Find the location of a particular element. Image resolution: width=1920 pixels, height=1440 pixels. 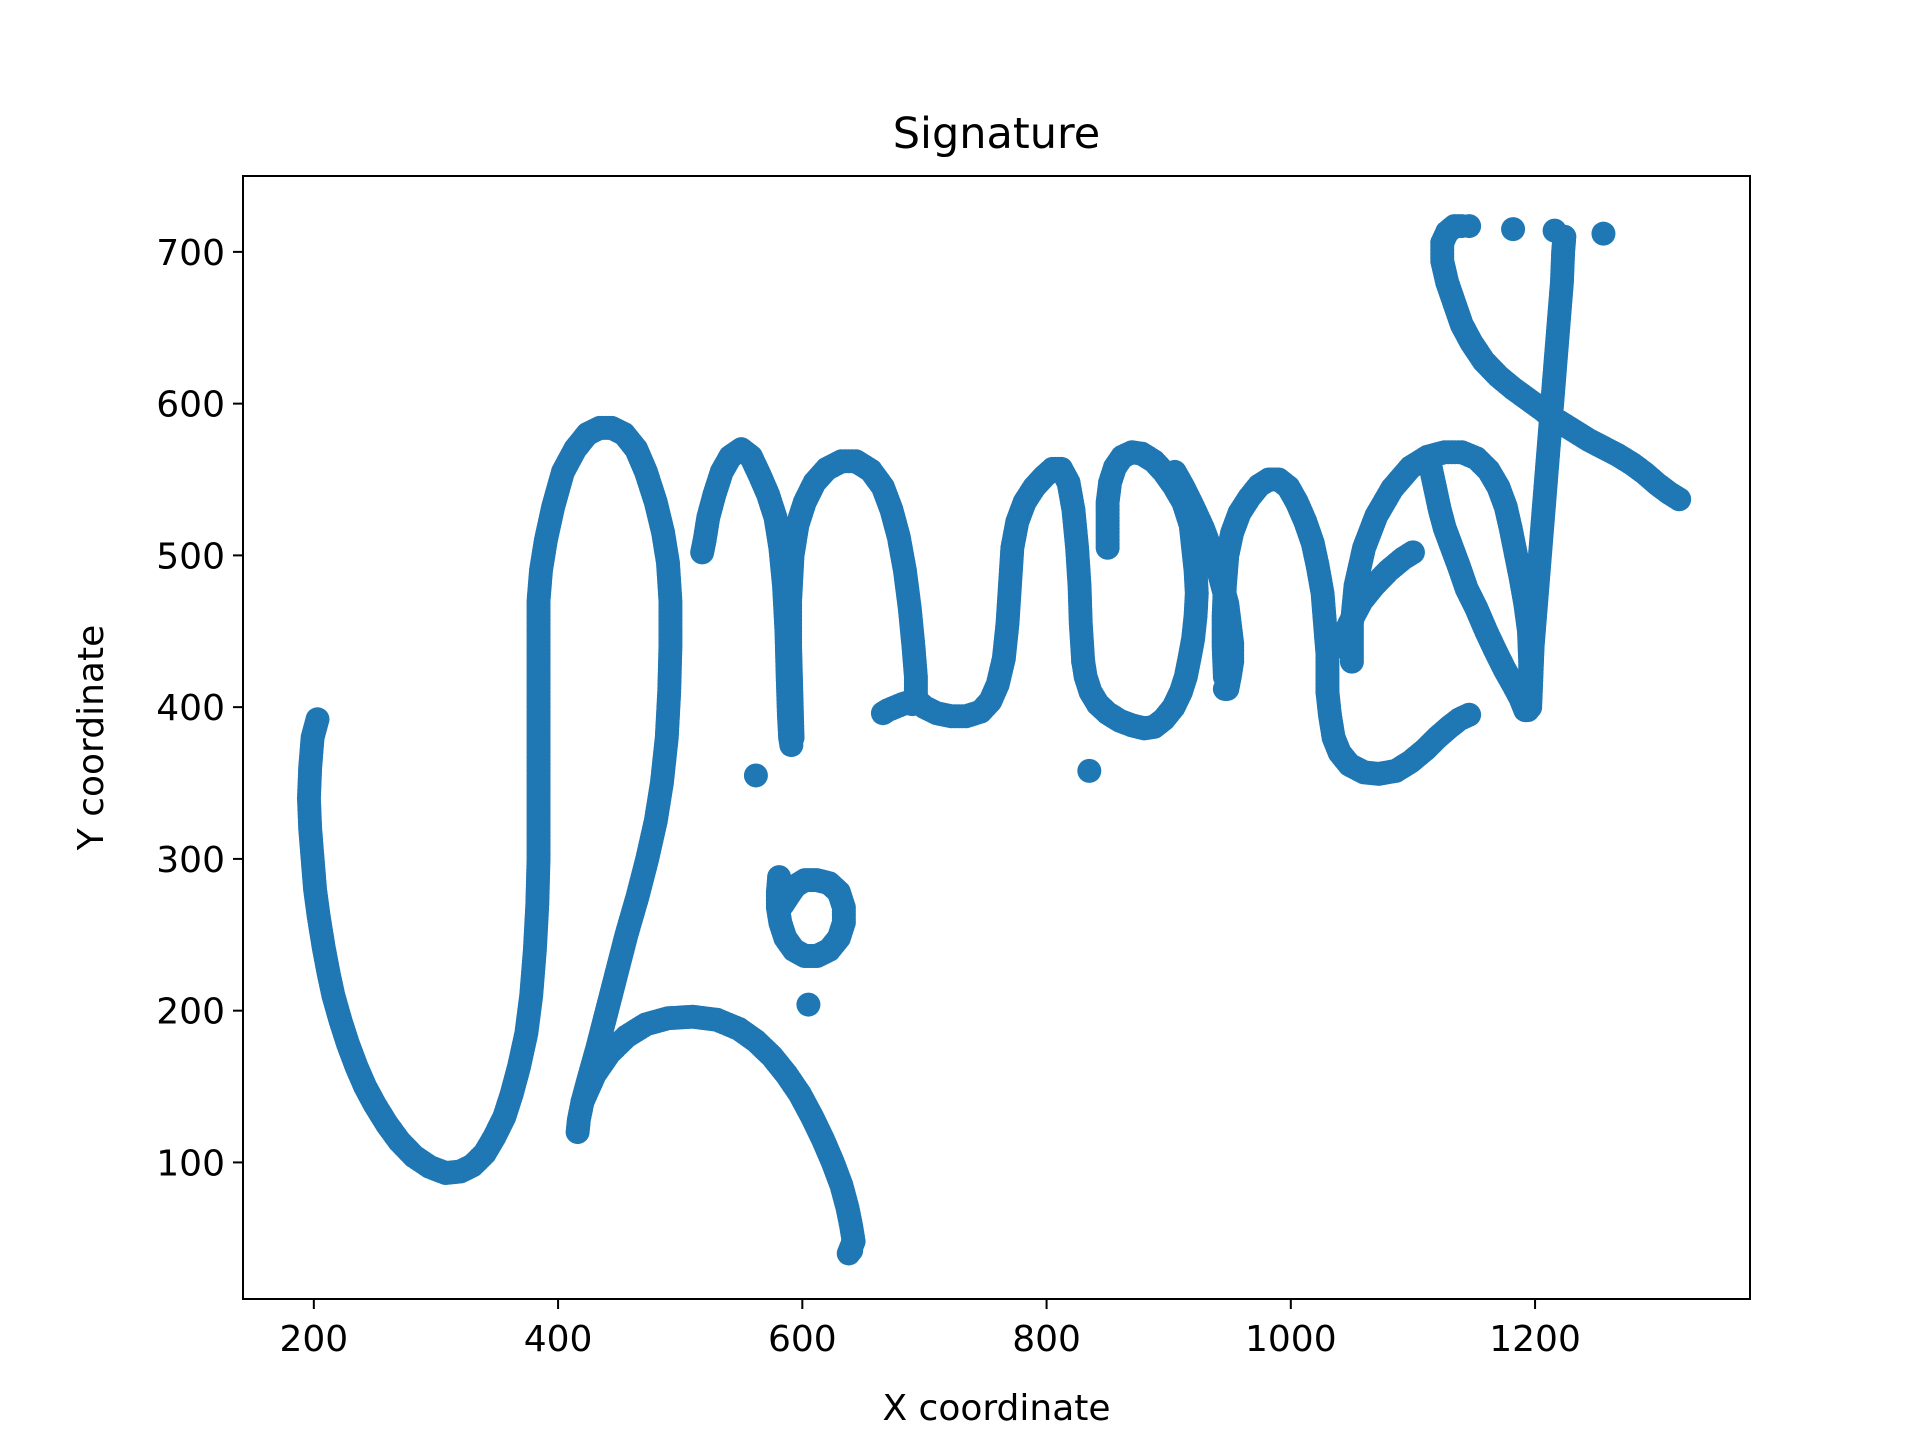

x-tick-label: 1200 is located at coordinates (1535, 1339).